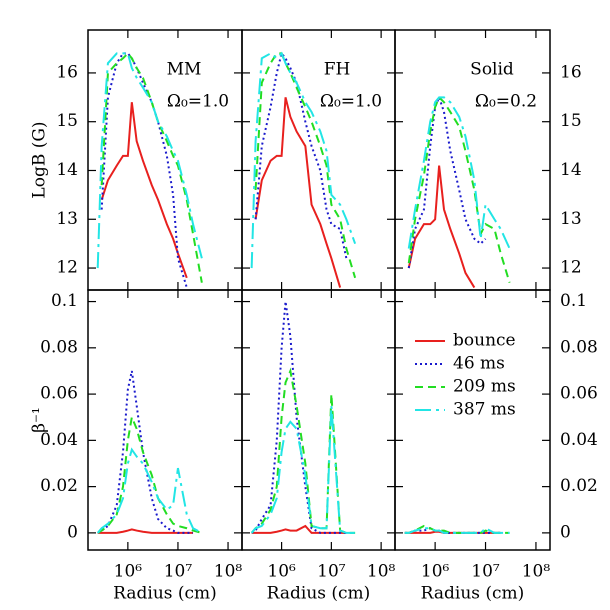 This screenshot has width=610, height=610. I want to click on y-axis-label: β⁻¹, so click(40, 420).